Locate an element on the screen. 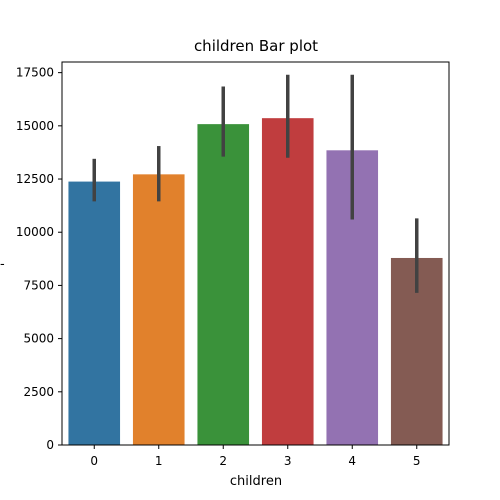  y-tick-label: 17500 is located at coordinates (35, 73).